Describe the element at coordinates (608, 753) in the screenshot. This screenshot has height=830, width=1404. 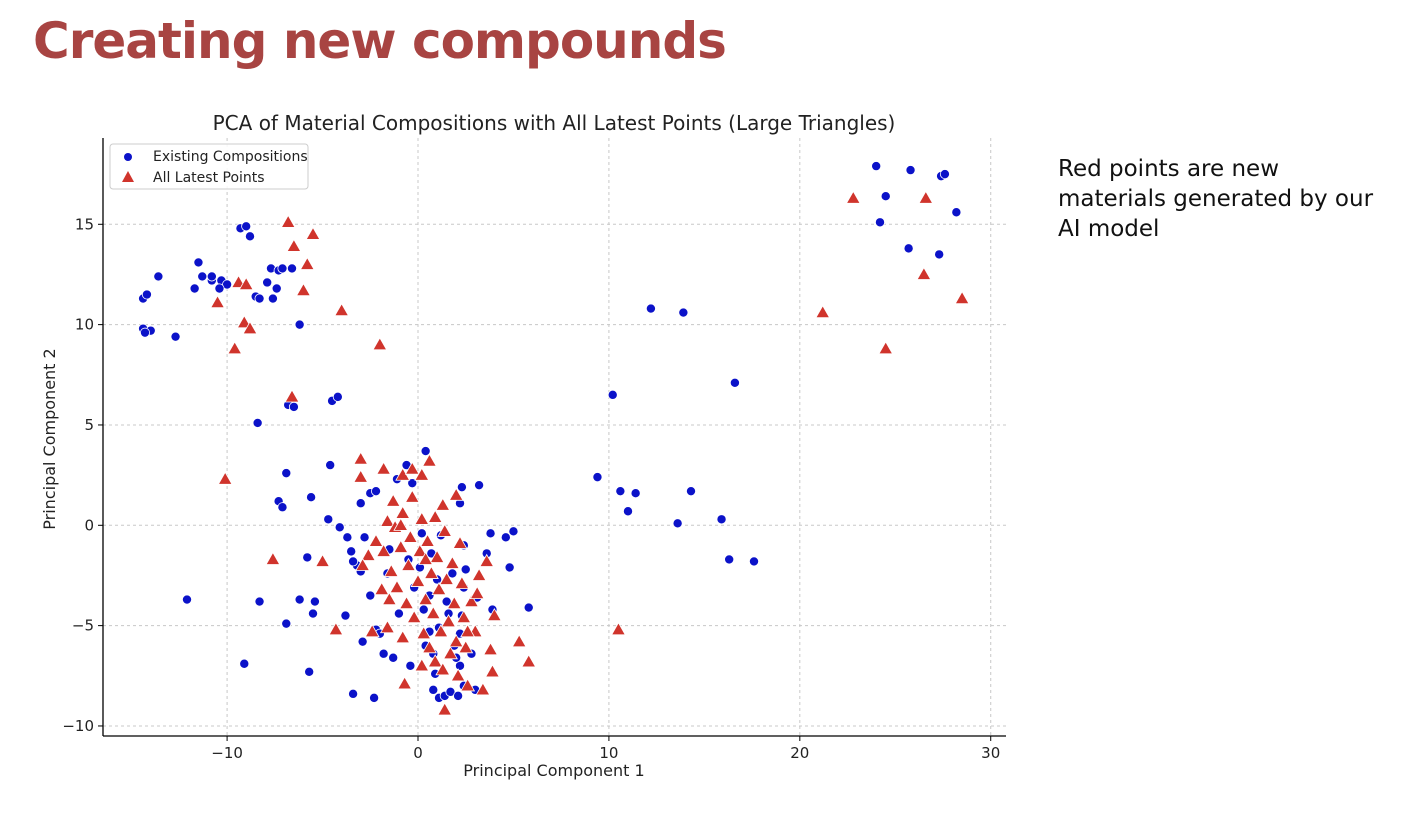
I see `x-tick-label: 10` at that location.